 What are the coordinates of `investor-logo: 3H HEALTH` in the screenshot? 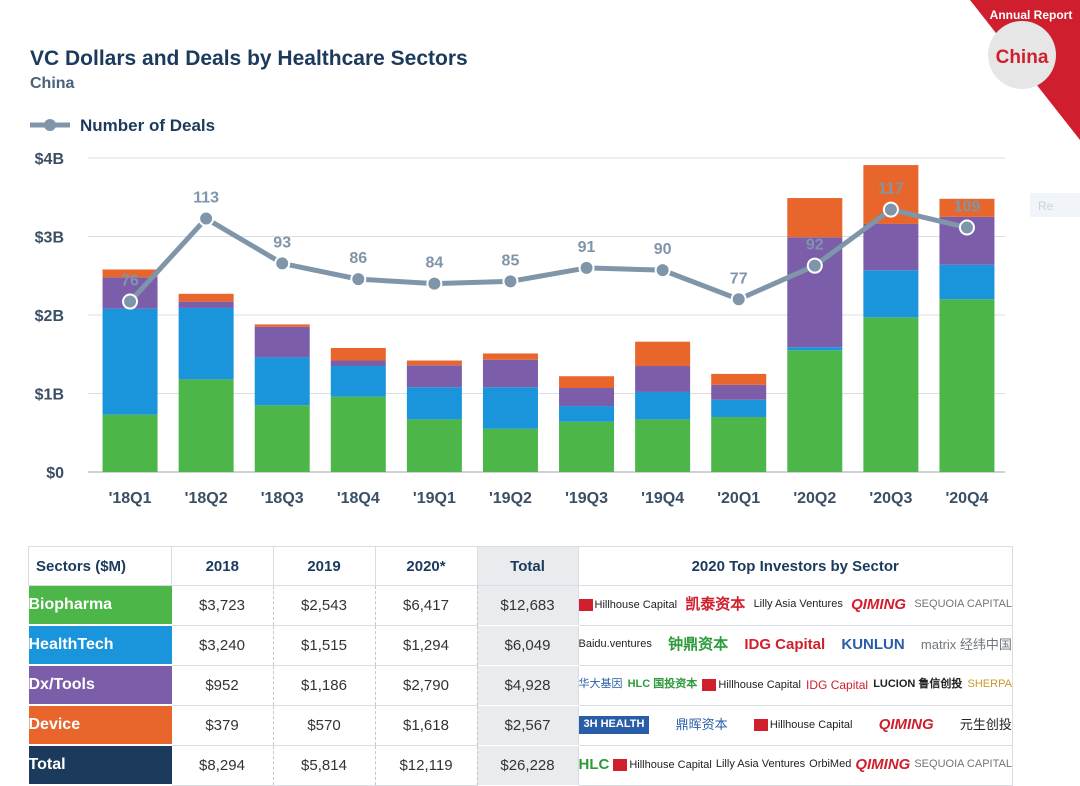 It's located at (614, 725).